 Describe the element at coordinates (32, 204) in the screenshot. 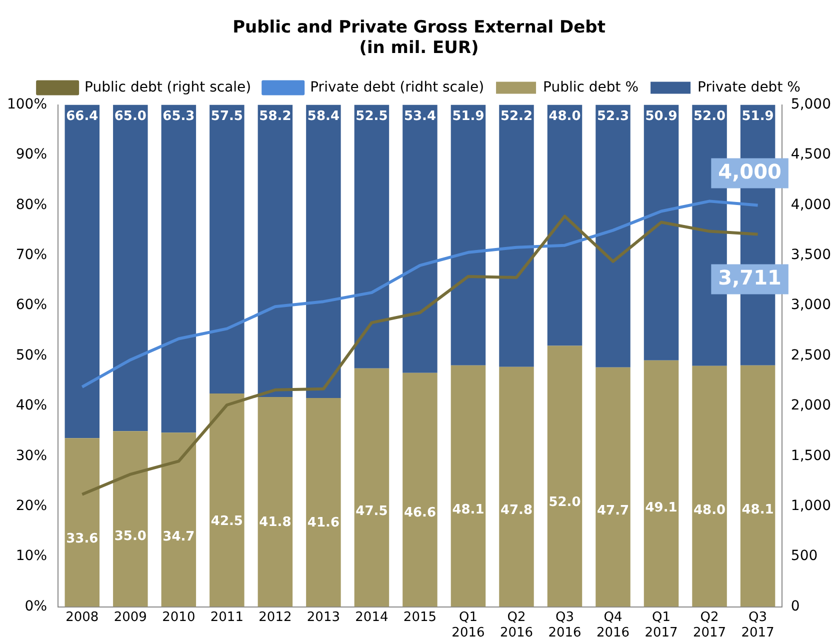

I see `y-tick-label: 80%` at that location.